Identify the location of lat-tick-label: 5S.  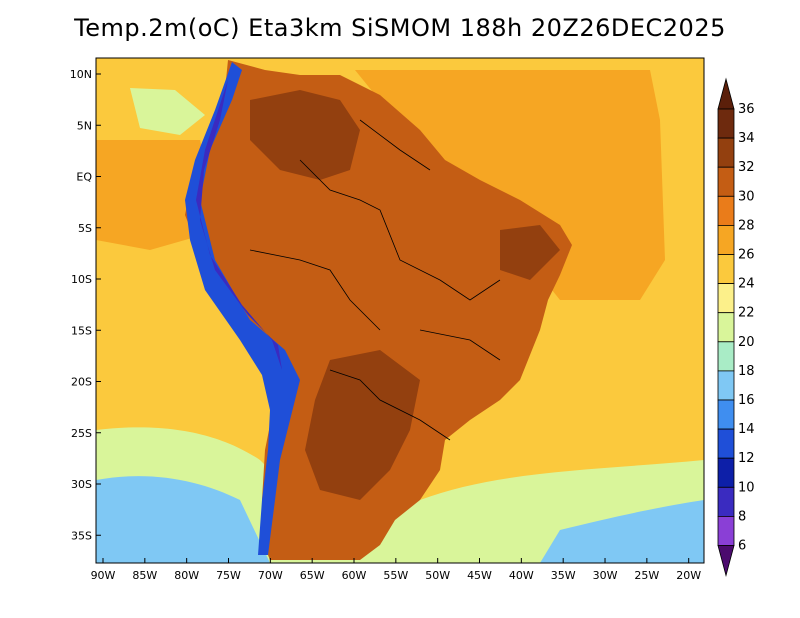
(85, 228).